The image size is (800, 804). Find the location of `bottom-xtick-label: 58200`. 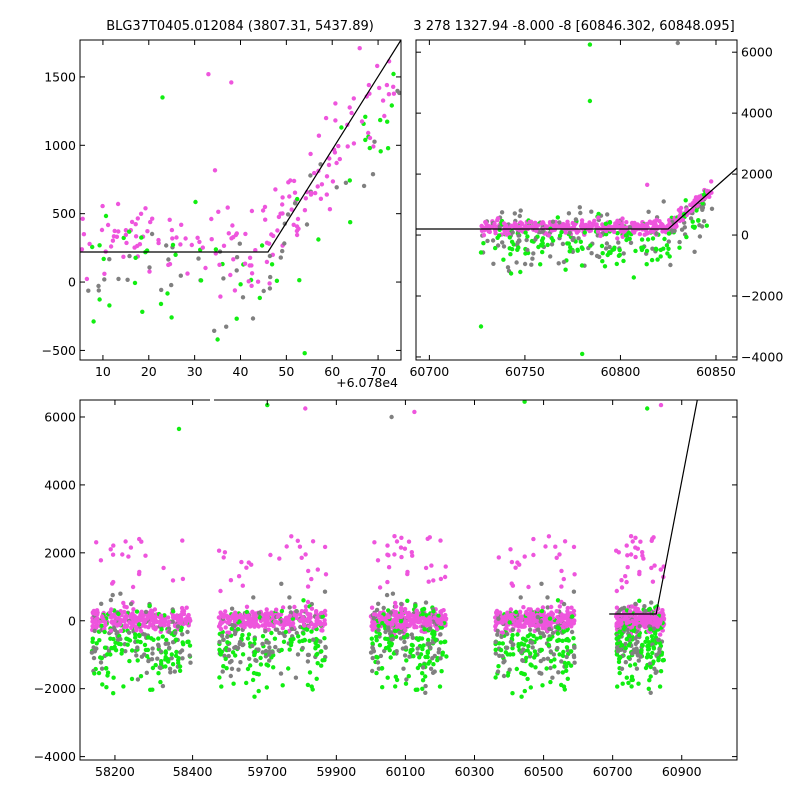

bottom-xtick-label: 58200 is located at coordinates (115, 771).